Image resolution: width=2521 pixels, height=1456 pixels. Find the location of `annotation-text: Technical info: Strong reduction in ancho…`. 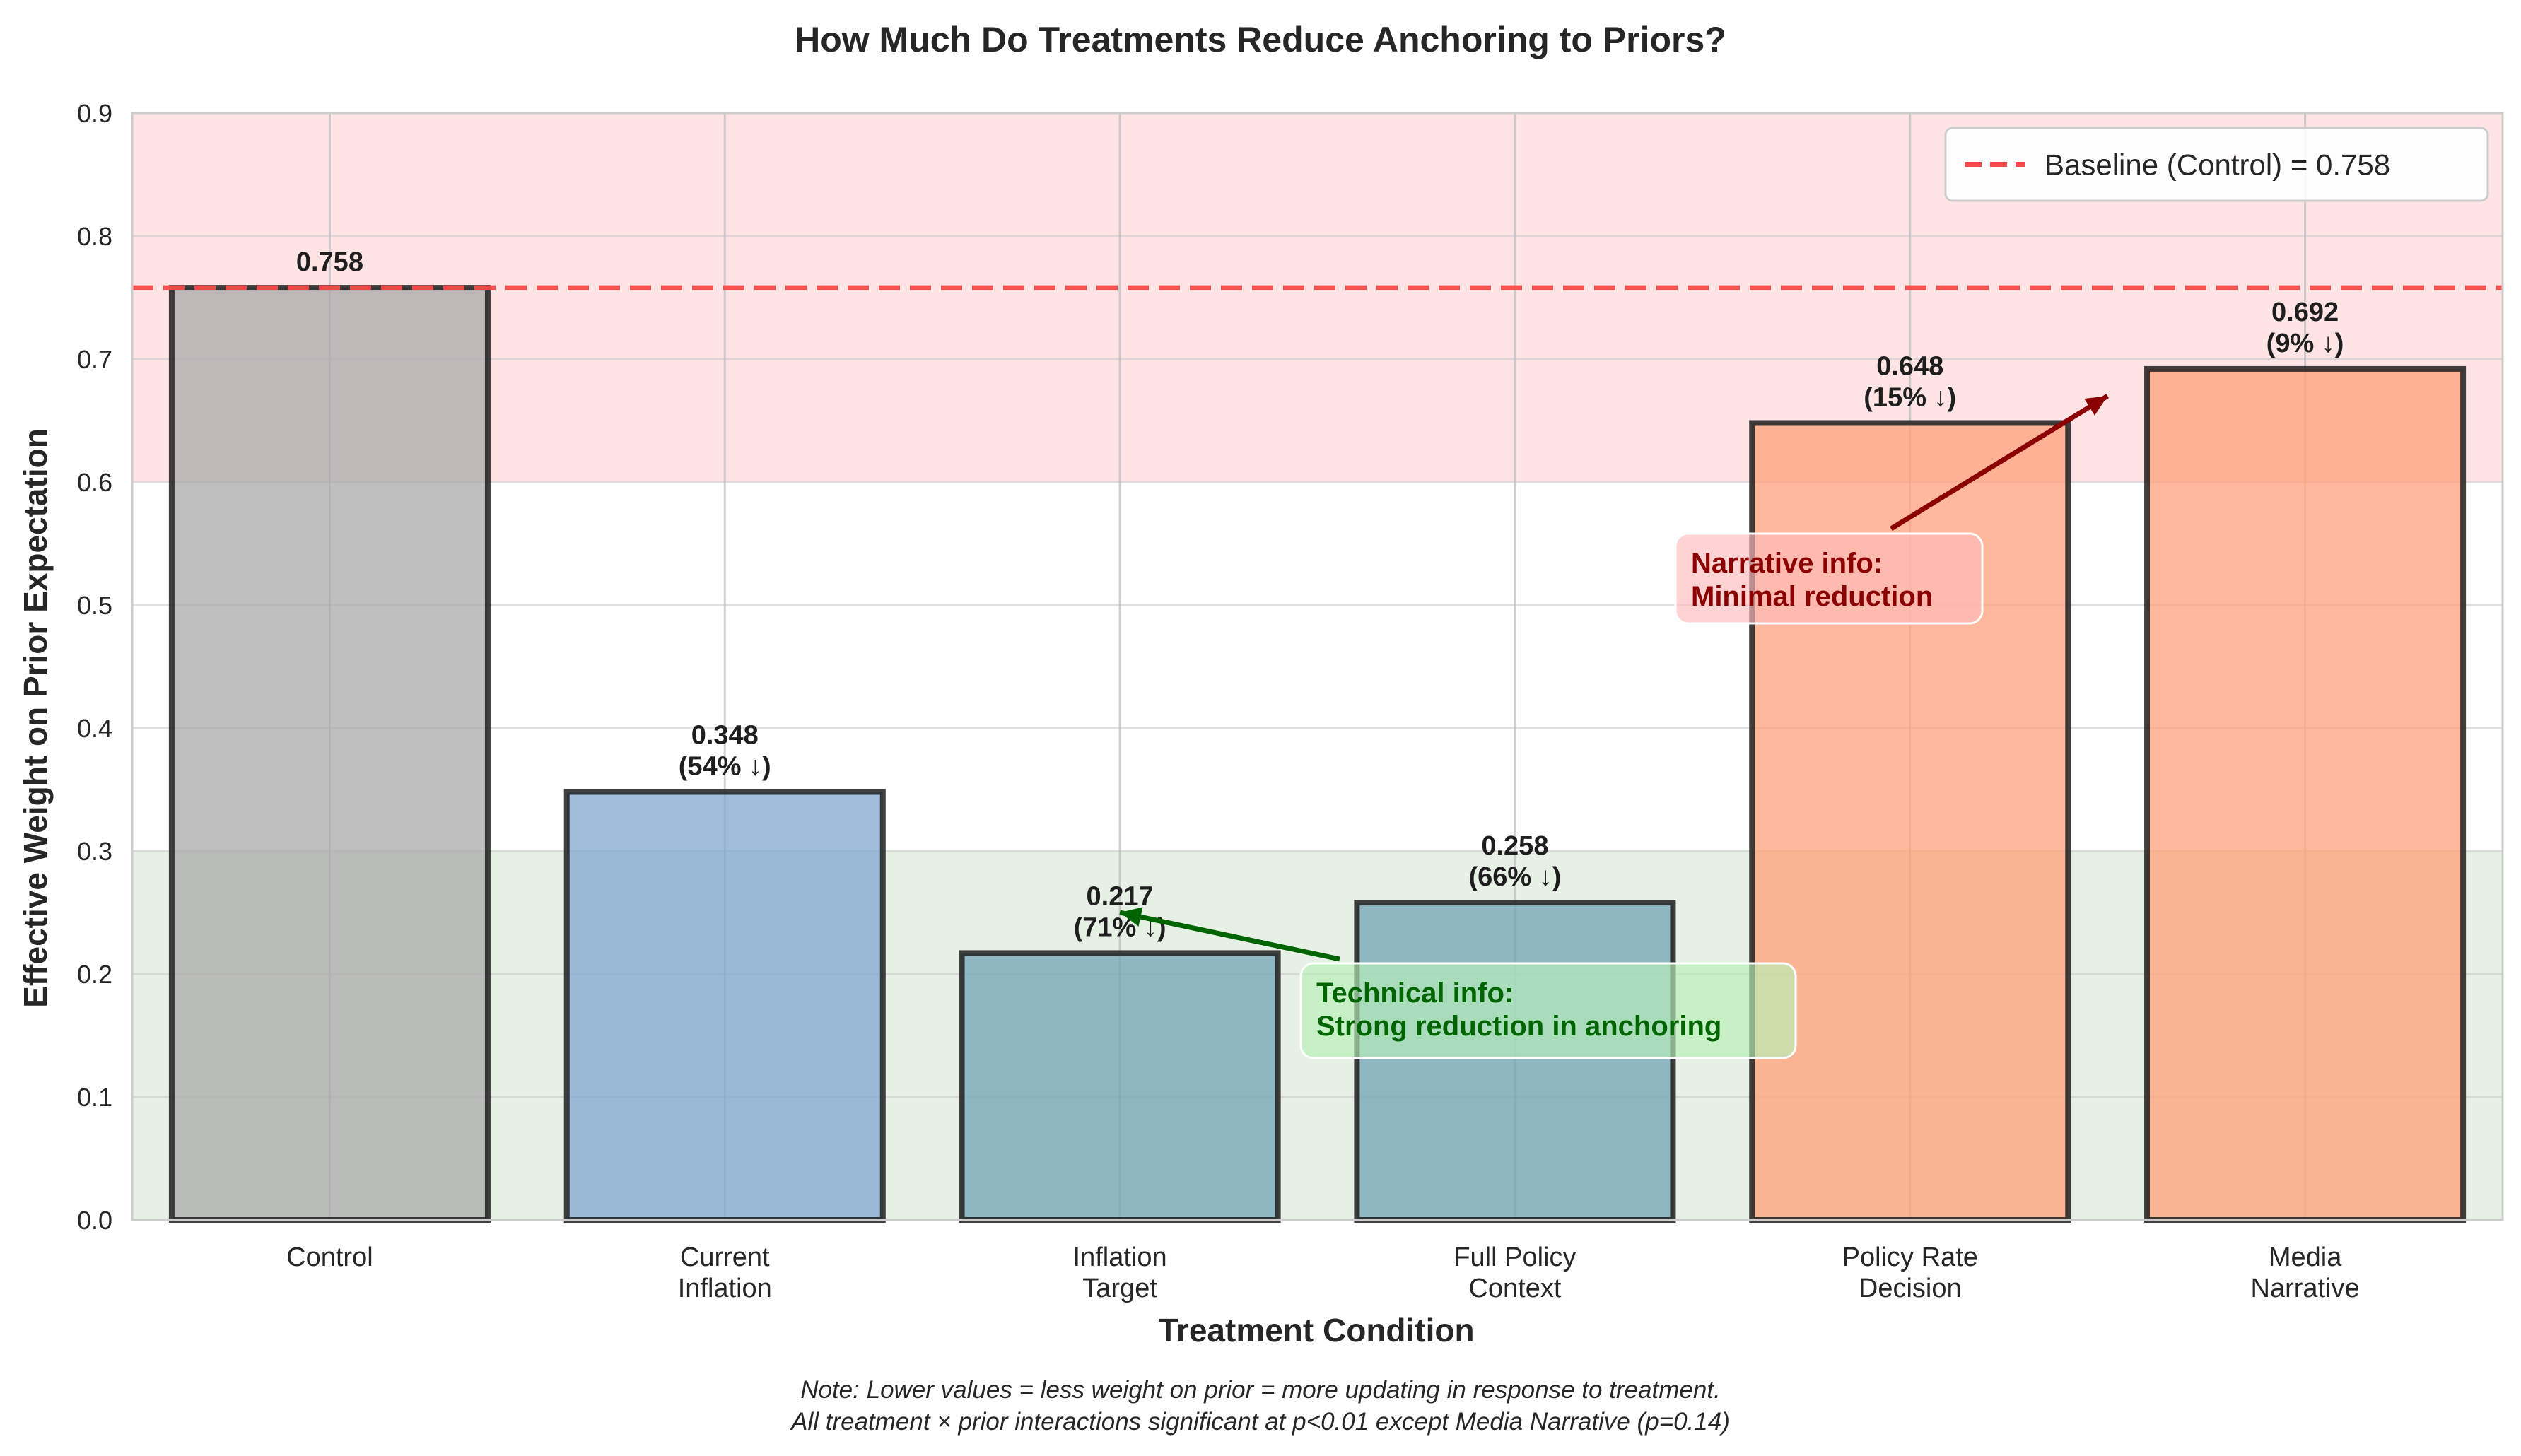

annotation-text: Technical info: Strong reduction in ancho… is located at coordinates (1519, 1010).